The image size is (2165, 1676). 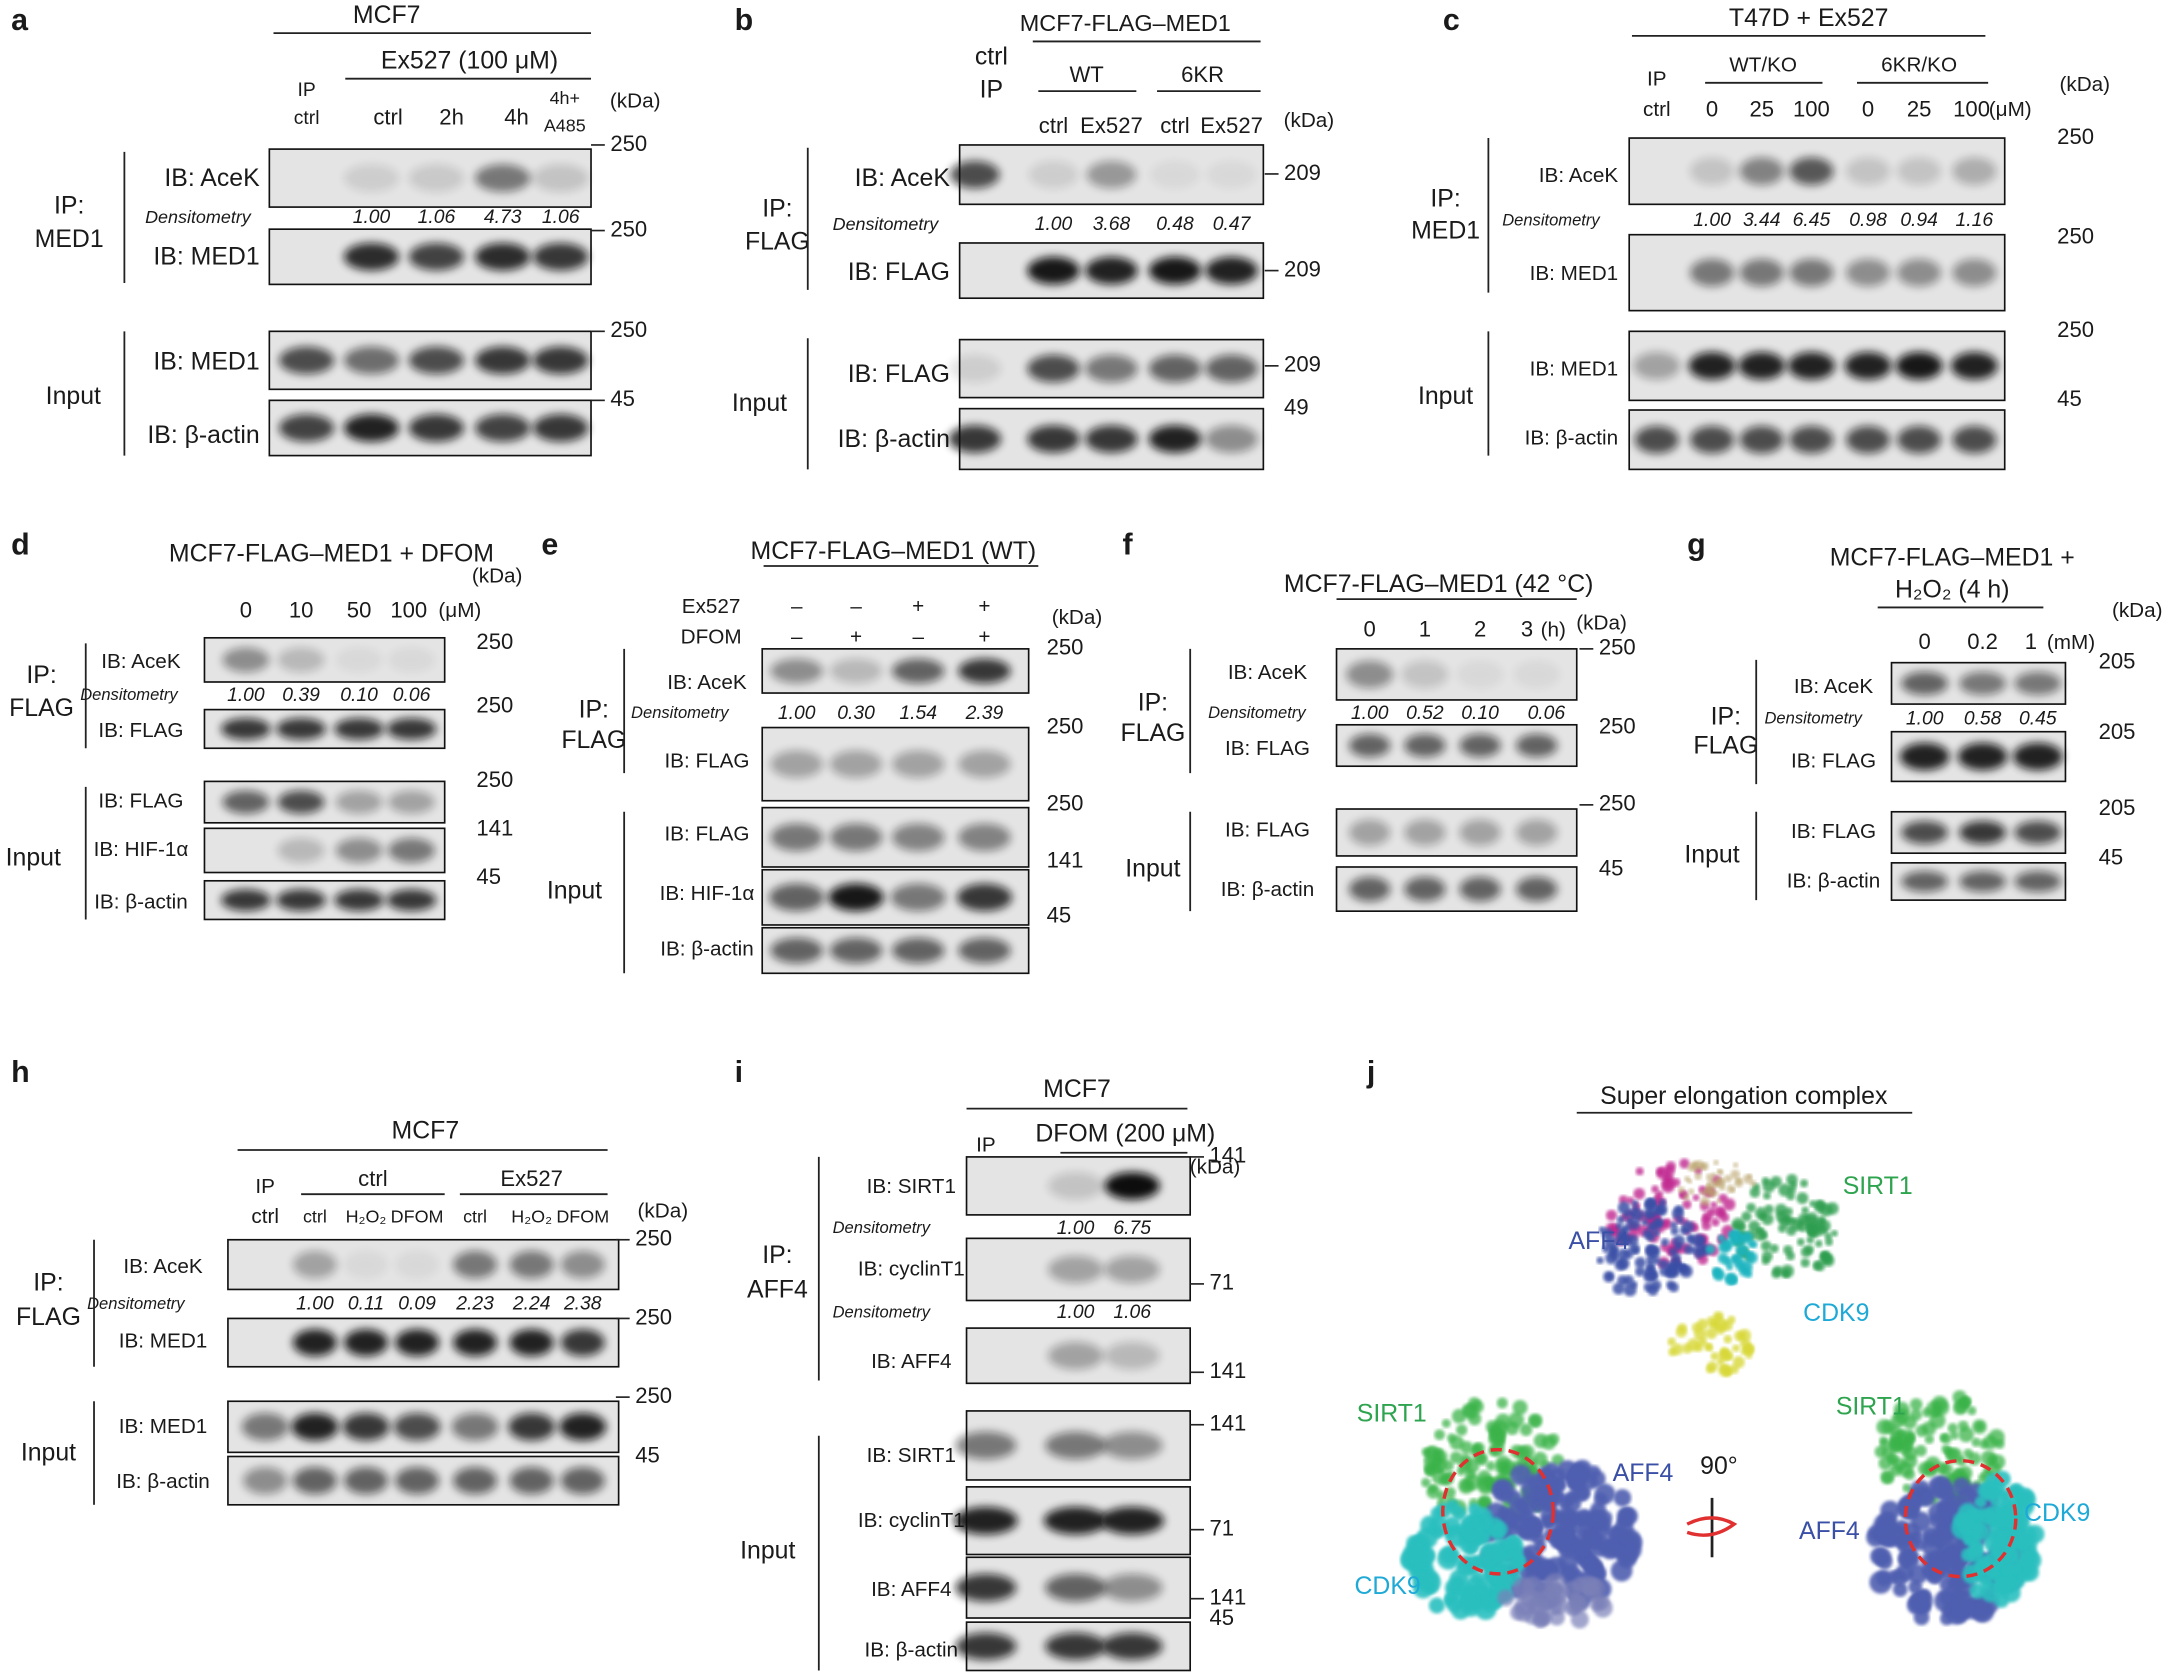 What do you see at coordinates (1871, 1407) in the screenshot?
I see `label: SIRT1` at bounding box center [1871, 1407].